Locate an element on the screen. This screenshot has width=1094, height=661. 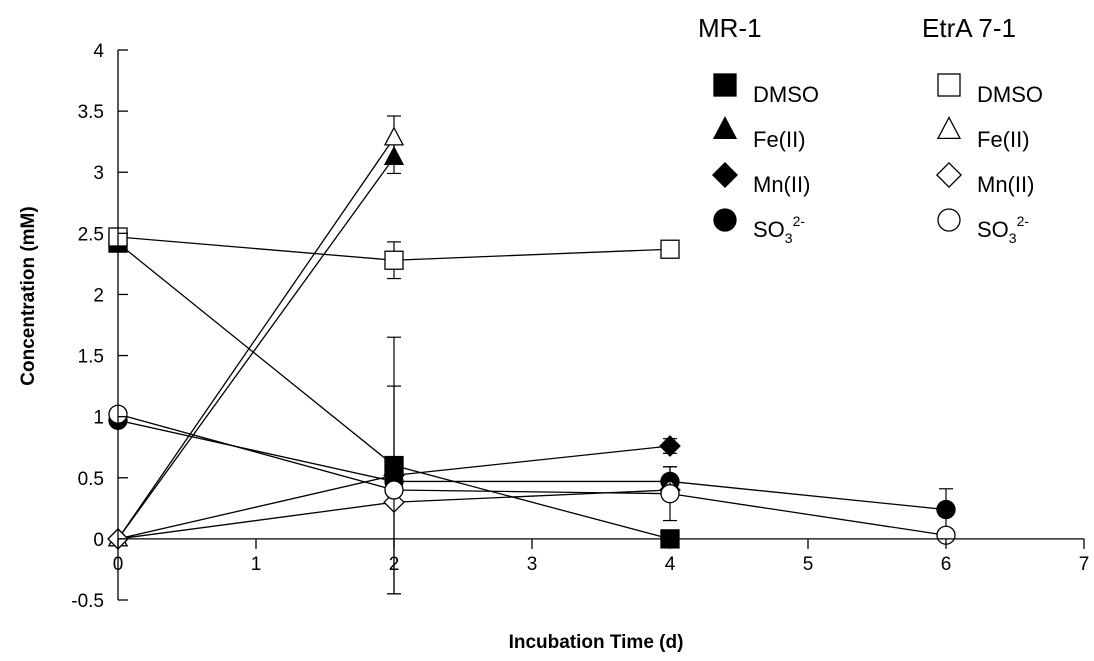
y-tick-label: 1.5 is located at coordinates (91, 357).